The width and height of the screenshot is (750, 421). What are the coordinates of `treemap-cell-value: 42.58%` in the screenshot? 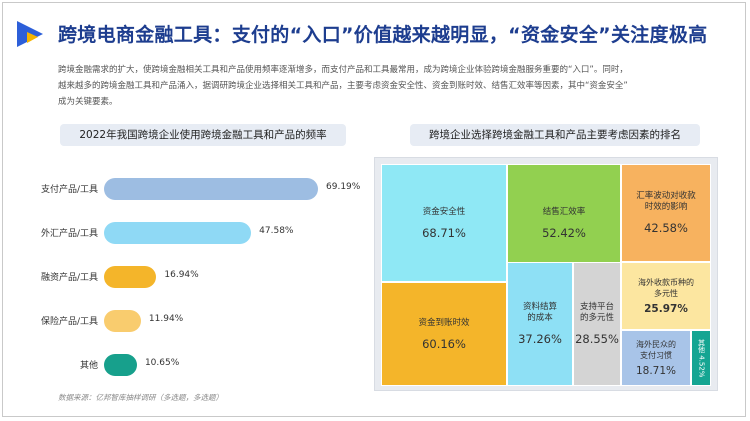 It's located at (666, 228).